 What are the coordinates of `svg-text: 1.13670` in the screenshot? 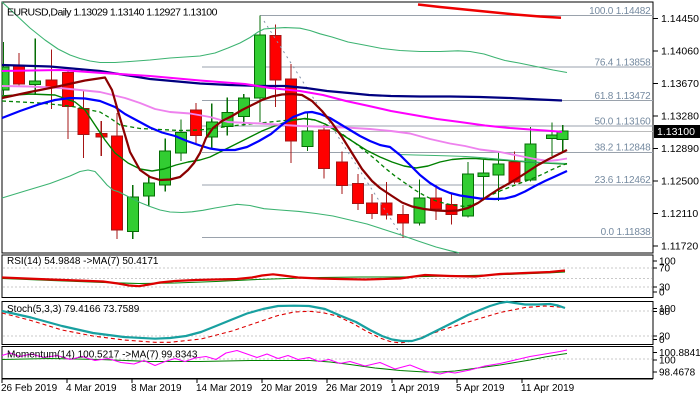 It's located at (680, 84).